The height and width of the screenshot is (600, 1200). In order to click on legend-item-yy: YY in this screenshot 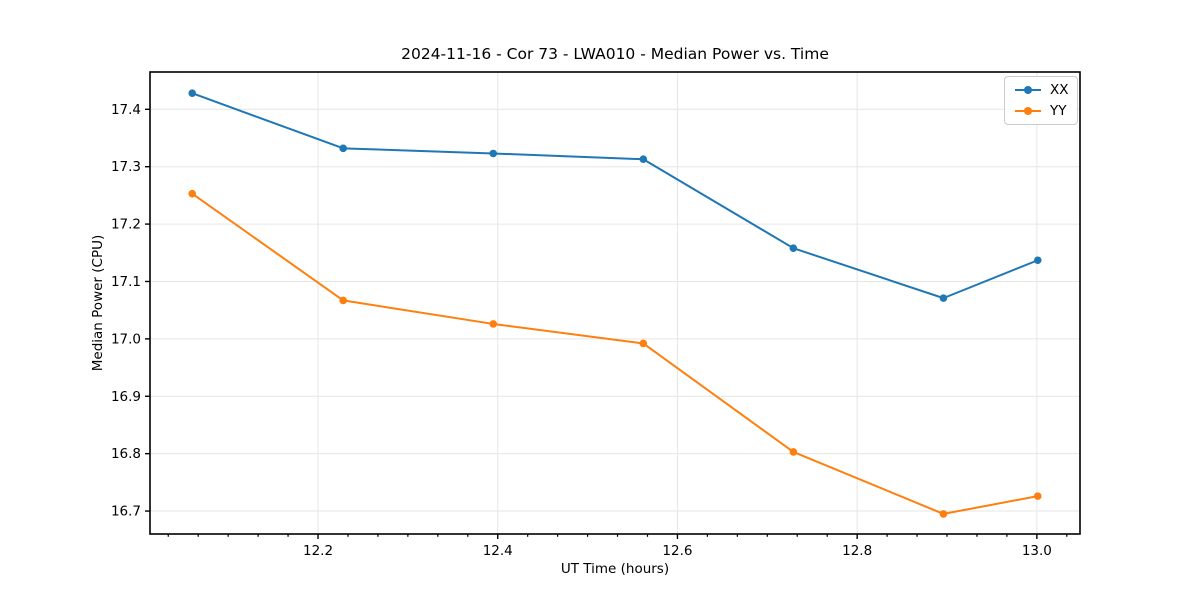, I will do `click(1041, 111)`.